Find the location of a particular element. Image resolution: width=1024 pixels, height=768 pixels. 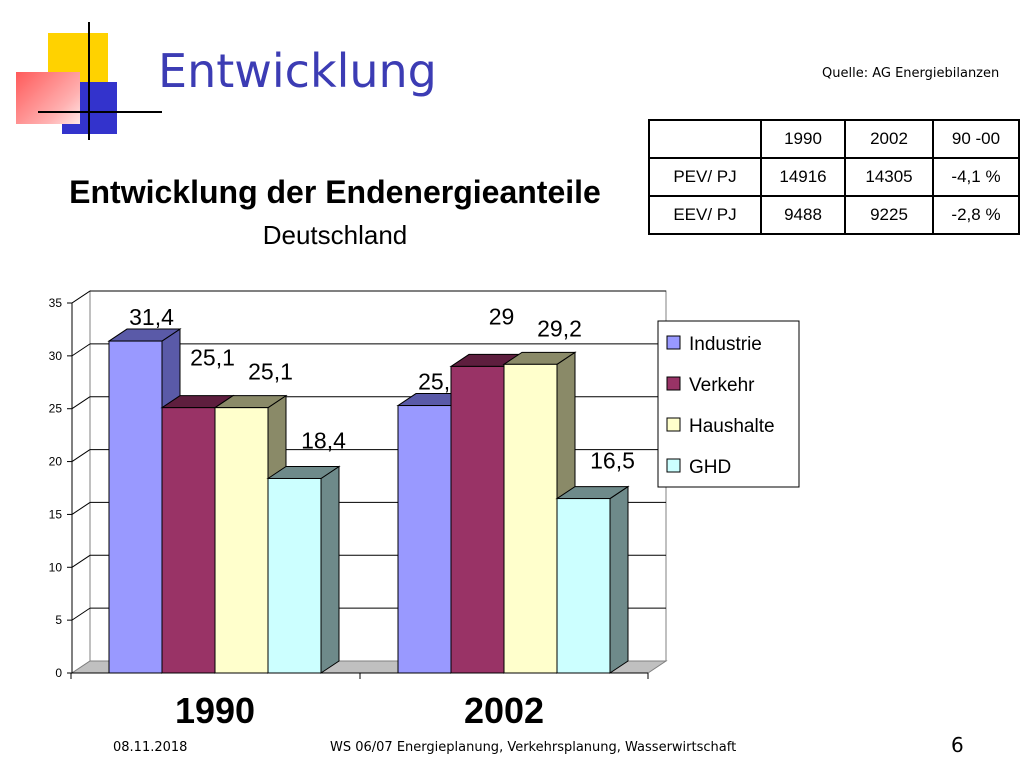

table-header-cell is located at coordinates (705, 139).